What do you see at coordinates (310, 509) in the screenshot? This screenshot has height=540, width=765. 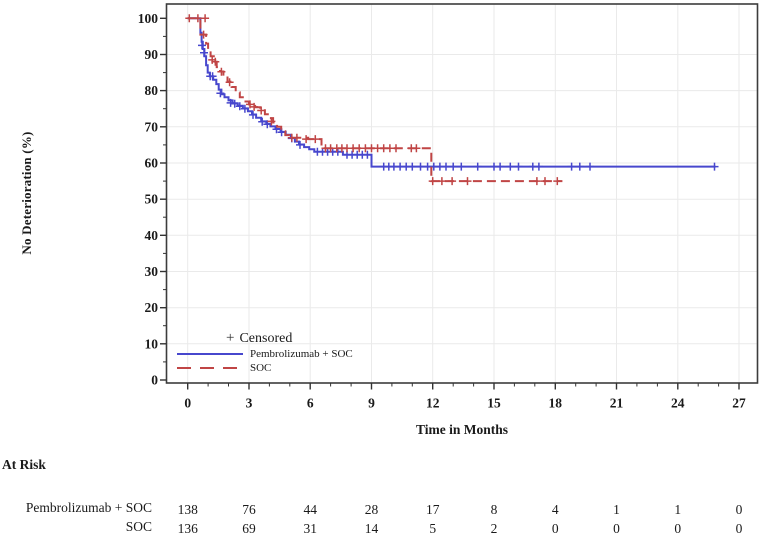 I see `at-risk-value: 44` at bounding box center [310, 509].